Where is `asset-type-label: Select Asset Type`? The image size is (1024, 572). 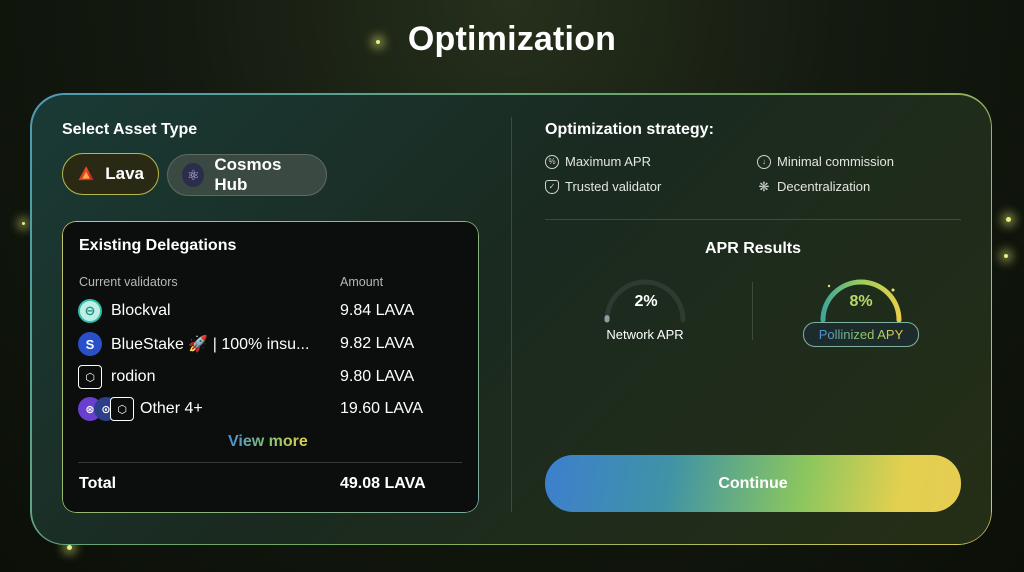 asset-type-label: Select Asset Type is located at coordinates (130, 129).